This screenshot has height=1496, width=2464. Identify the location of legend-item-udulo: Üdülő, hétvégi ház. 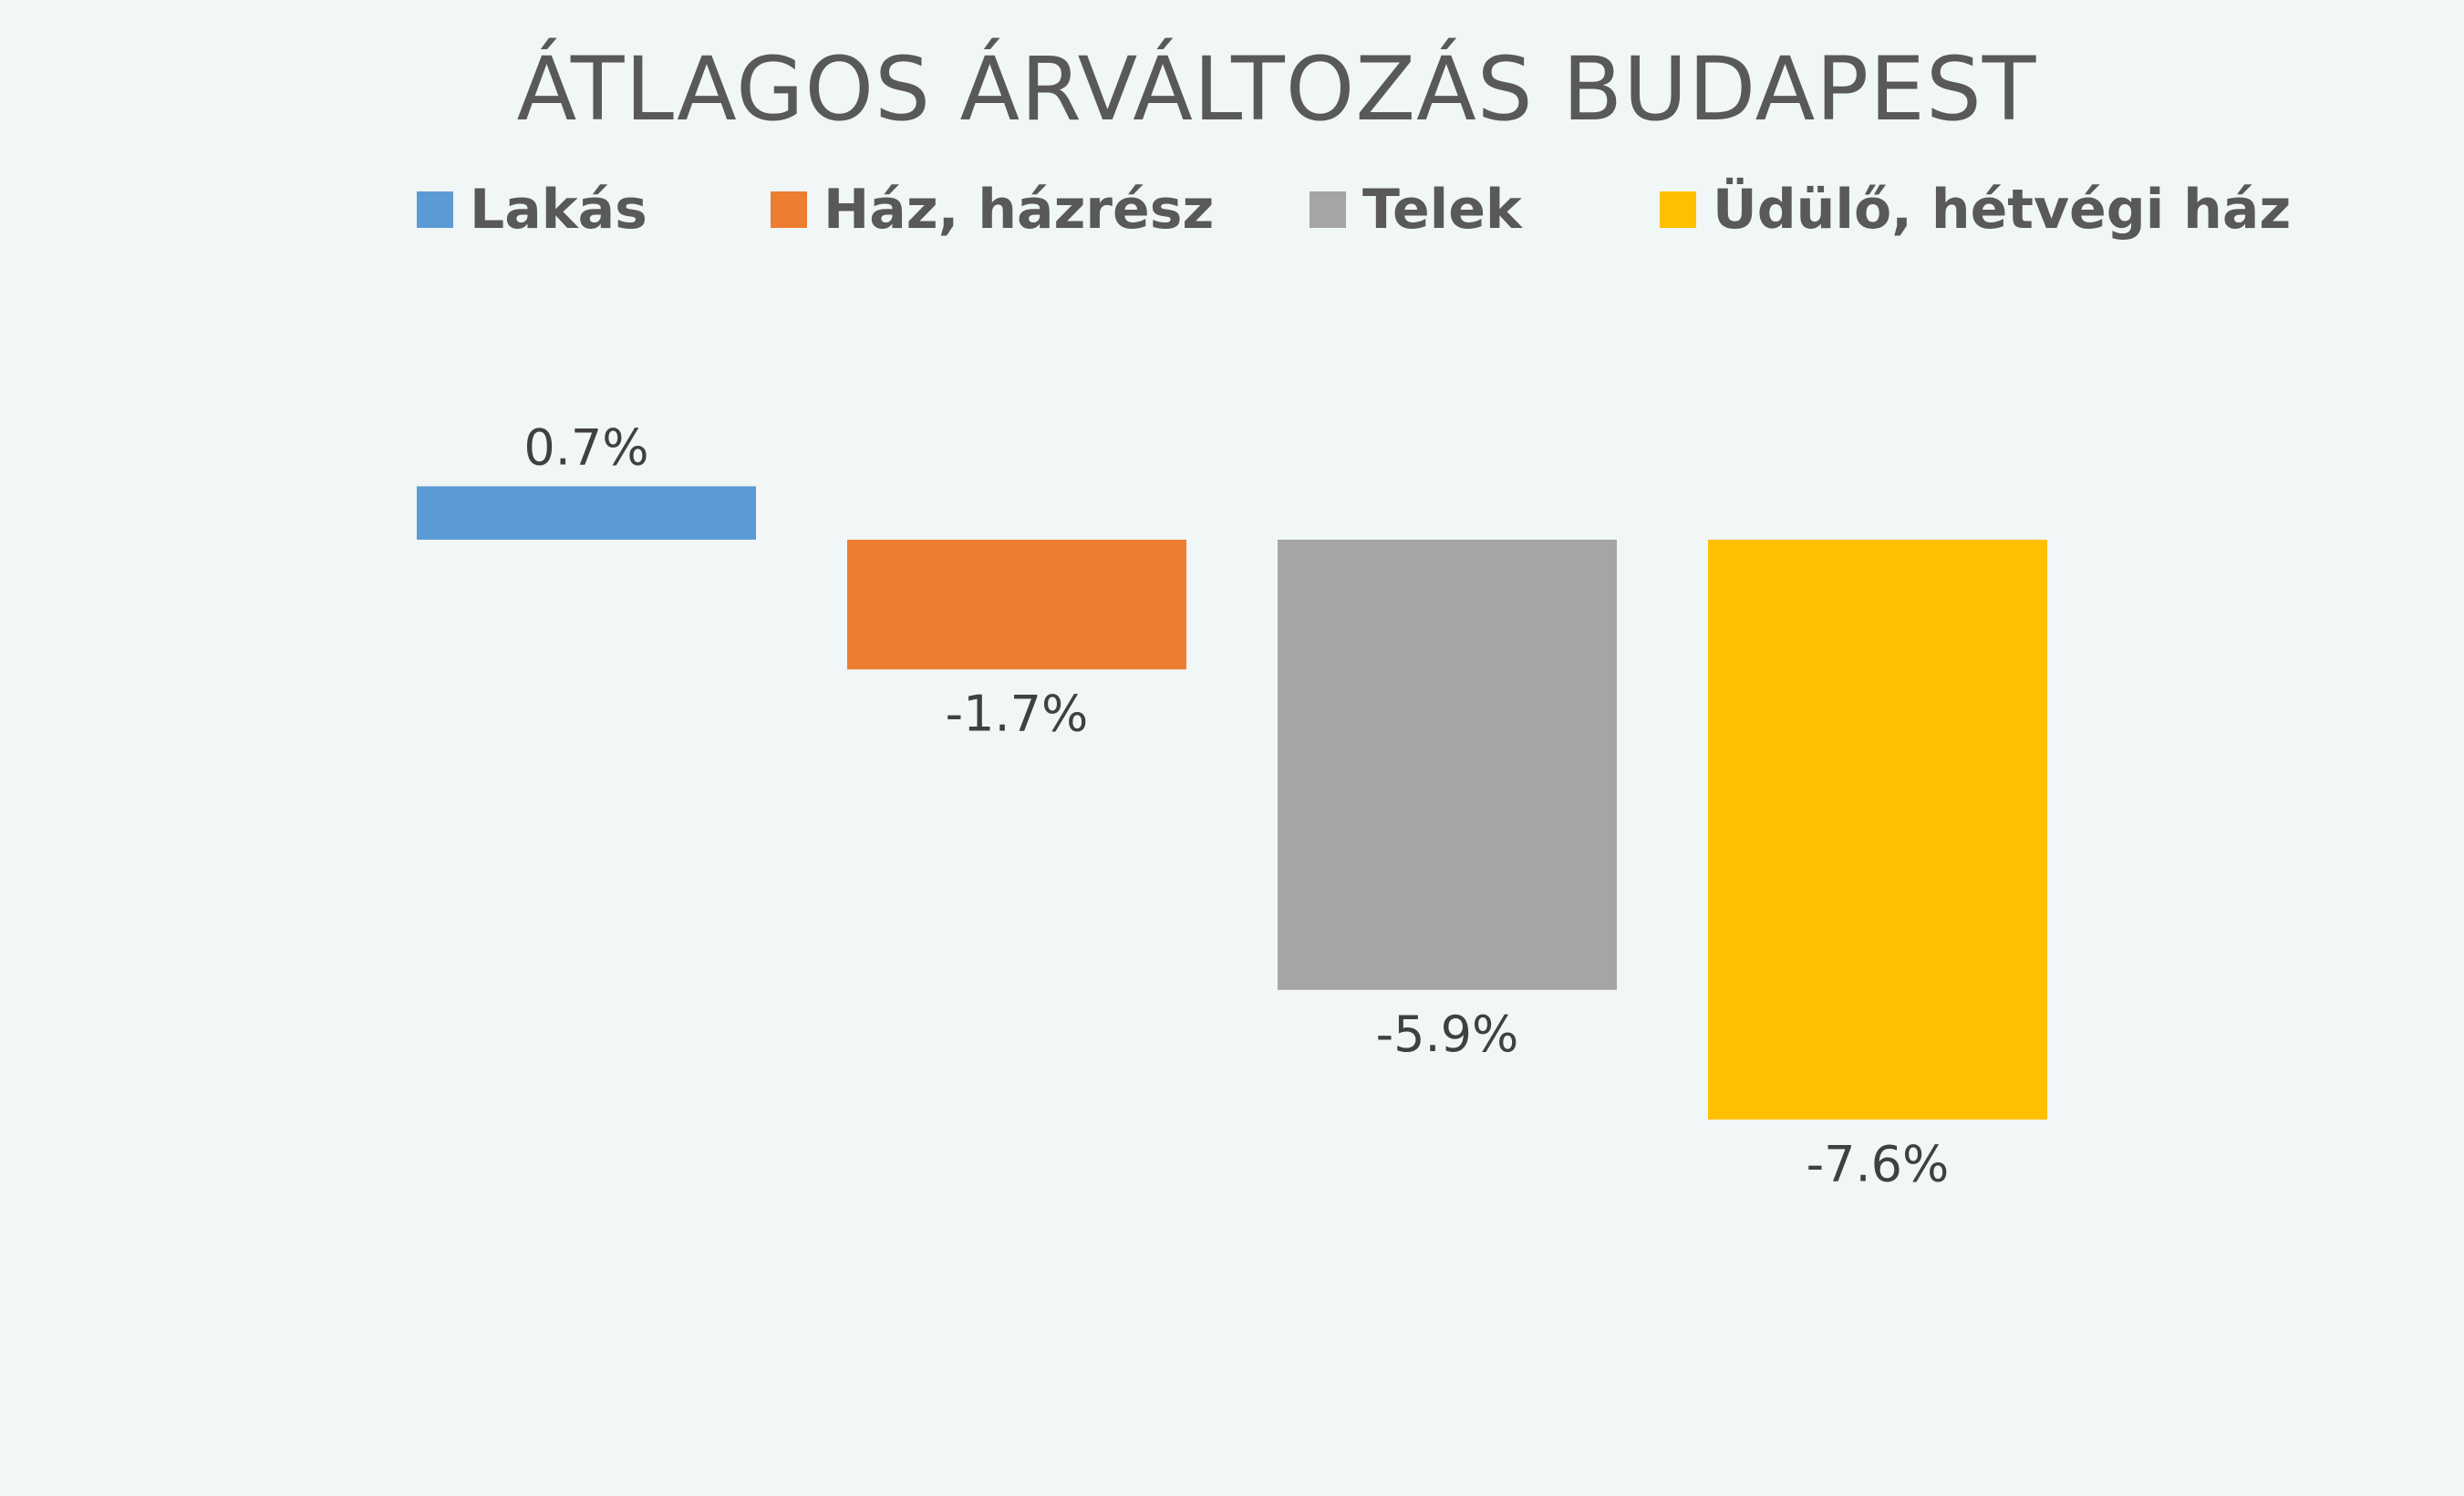
(1976, 210).